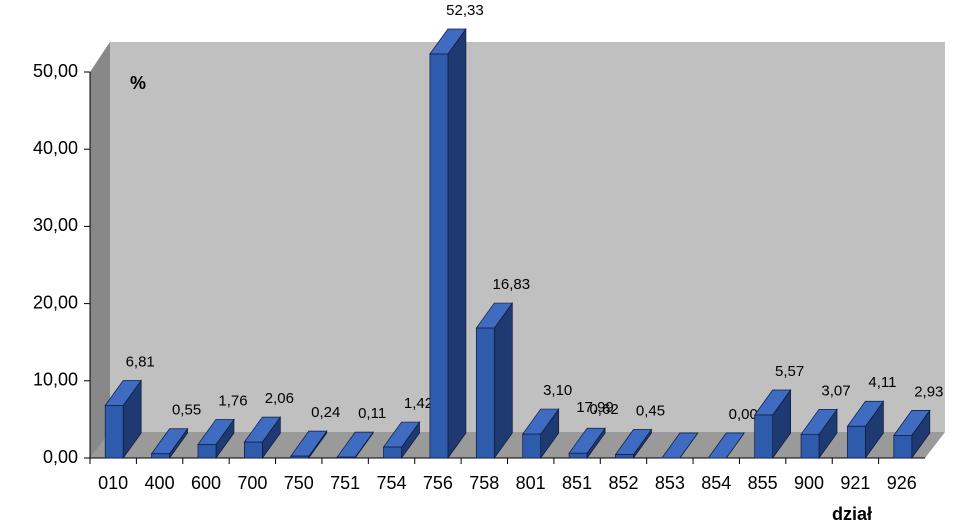  I want to click on x-tick-label: 926, so click(902, 483).